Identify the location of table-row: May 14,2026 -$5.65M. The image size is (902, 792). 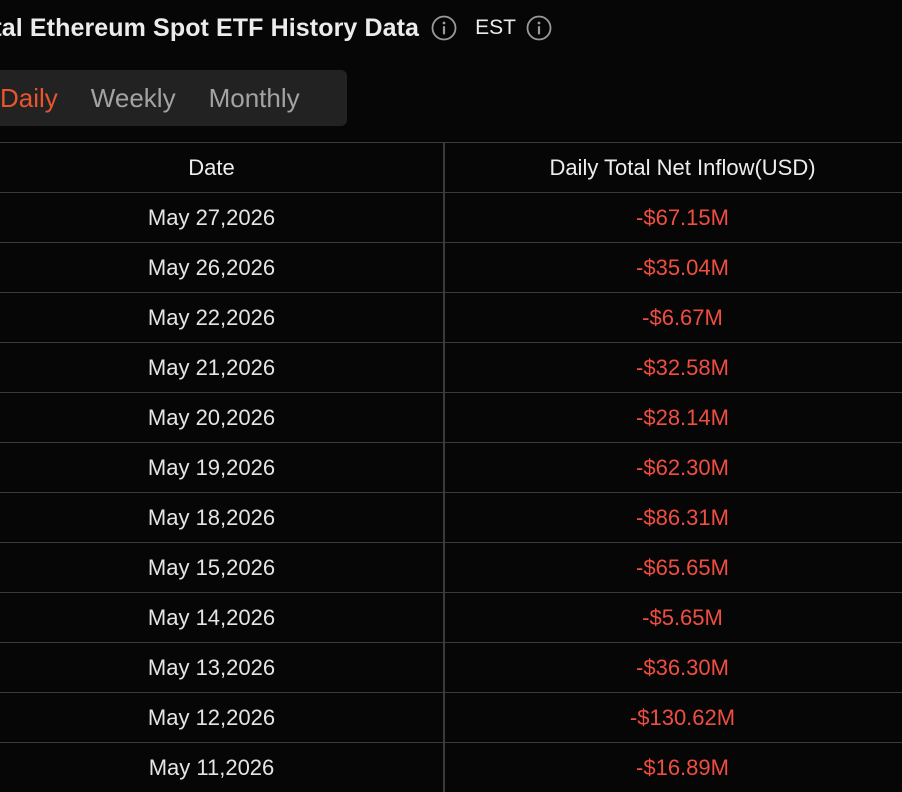
(451, 617).